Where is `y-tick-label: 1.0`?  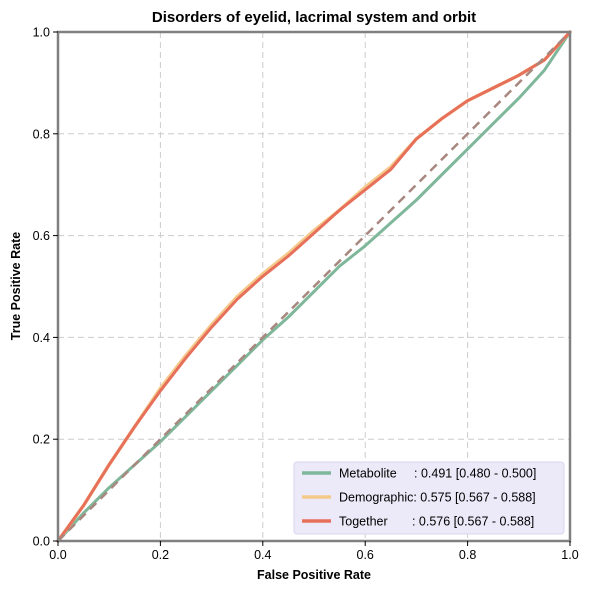 y-tick-label: 1.0 is located at coordinates (41, 33).